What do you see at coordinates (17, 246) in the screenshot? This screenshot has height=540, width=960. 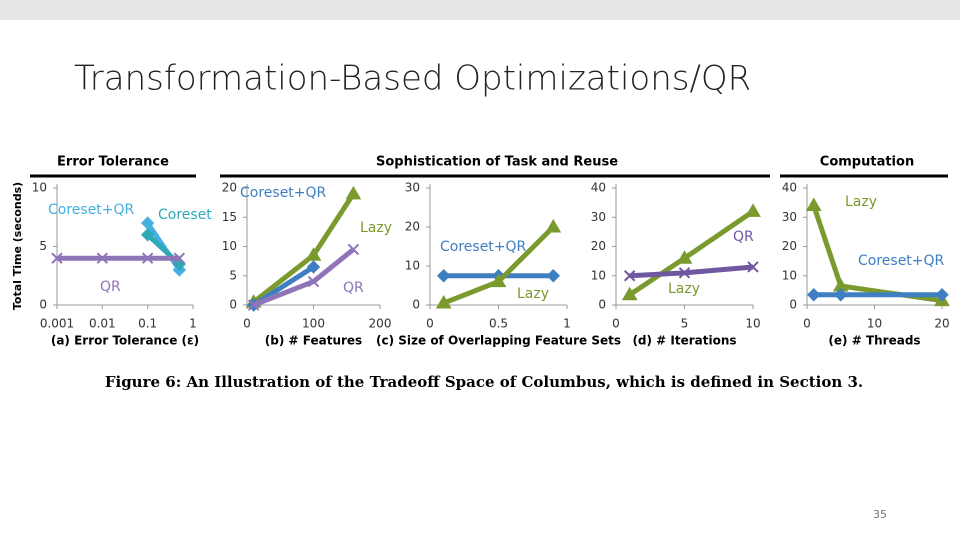 I see `y-axis-label: Total Time (seconds)` at bounding box center [17, 246].